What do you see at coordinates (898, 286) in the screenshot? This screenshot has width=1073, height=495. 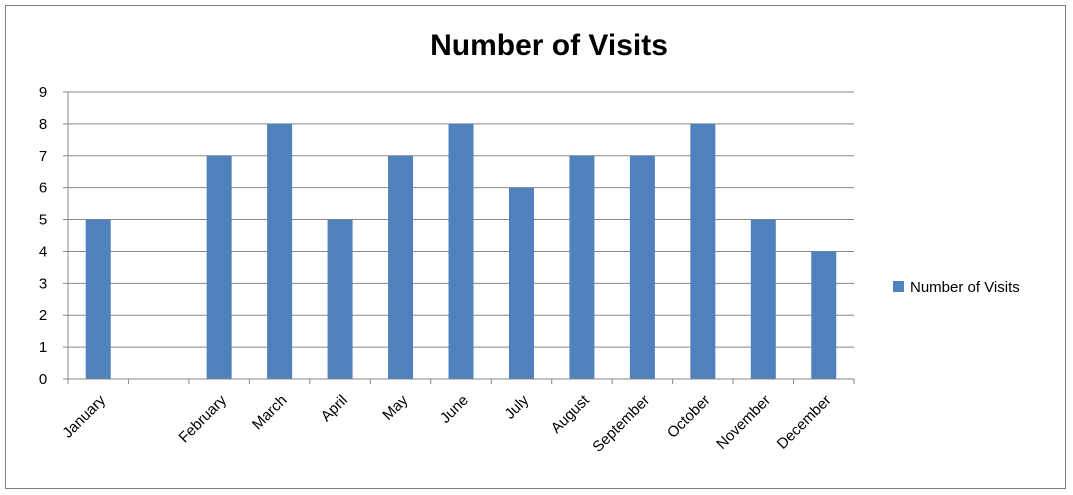 I see `legend-swatch` at bounding box center [898, 286].